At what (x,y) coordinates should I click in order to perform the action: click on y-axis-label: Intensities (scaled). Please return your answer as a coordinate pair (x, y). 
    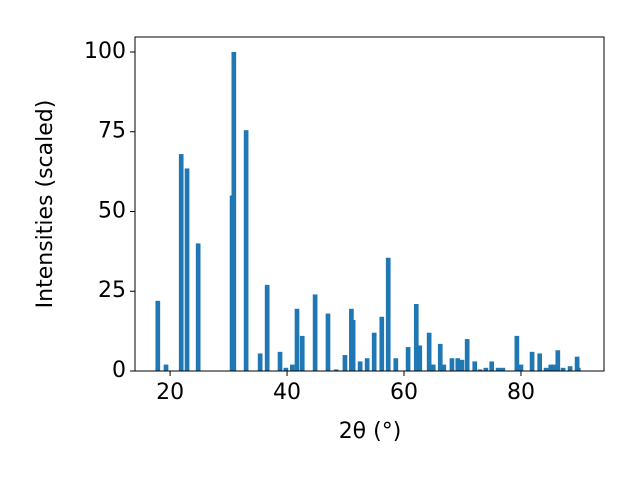
    Looking at the image, I should click on (45, 204).